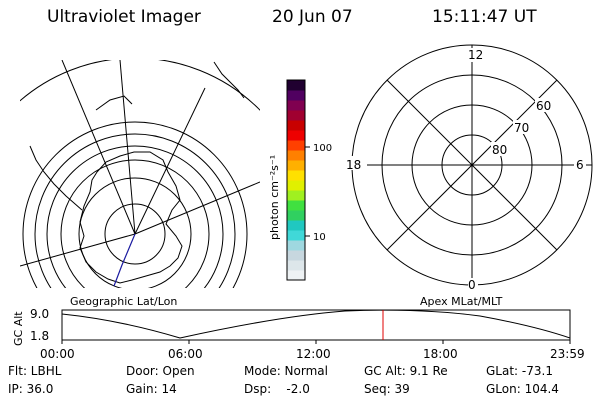 This screenshot has width=600, height=400. What do you see at coordinates (131, 217) in the screenshot?
I see `antarctica-coastline` at bounding box center [131, 217].